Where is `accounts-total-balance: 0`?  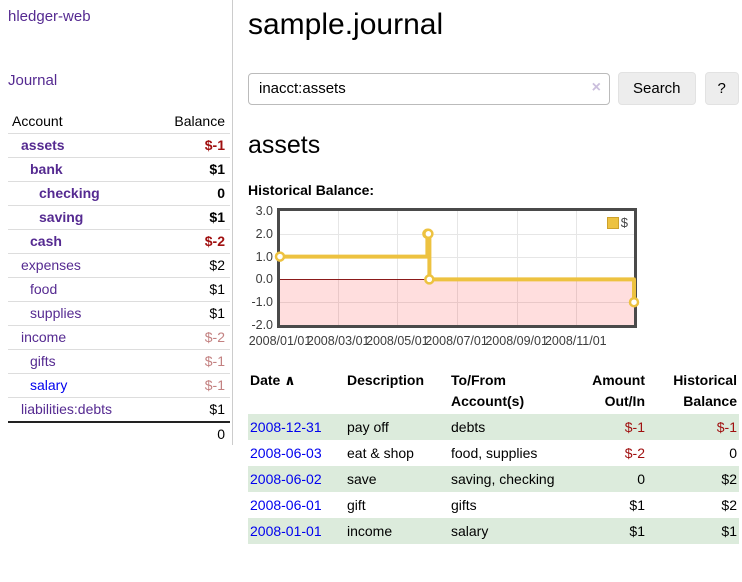 accounts-total-balance: 0 is located at coordinates (190, 433).